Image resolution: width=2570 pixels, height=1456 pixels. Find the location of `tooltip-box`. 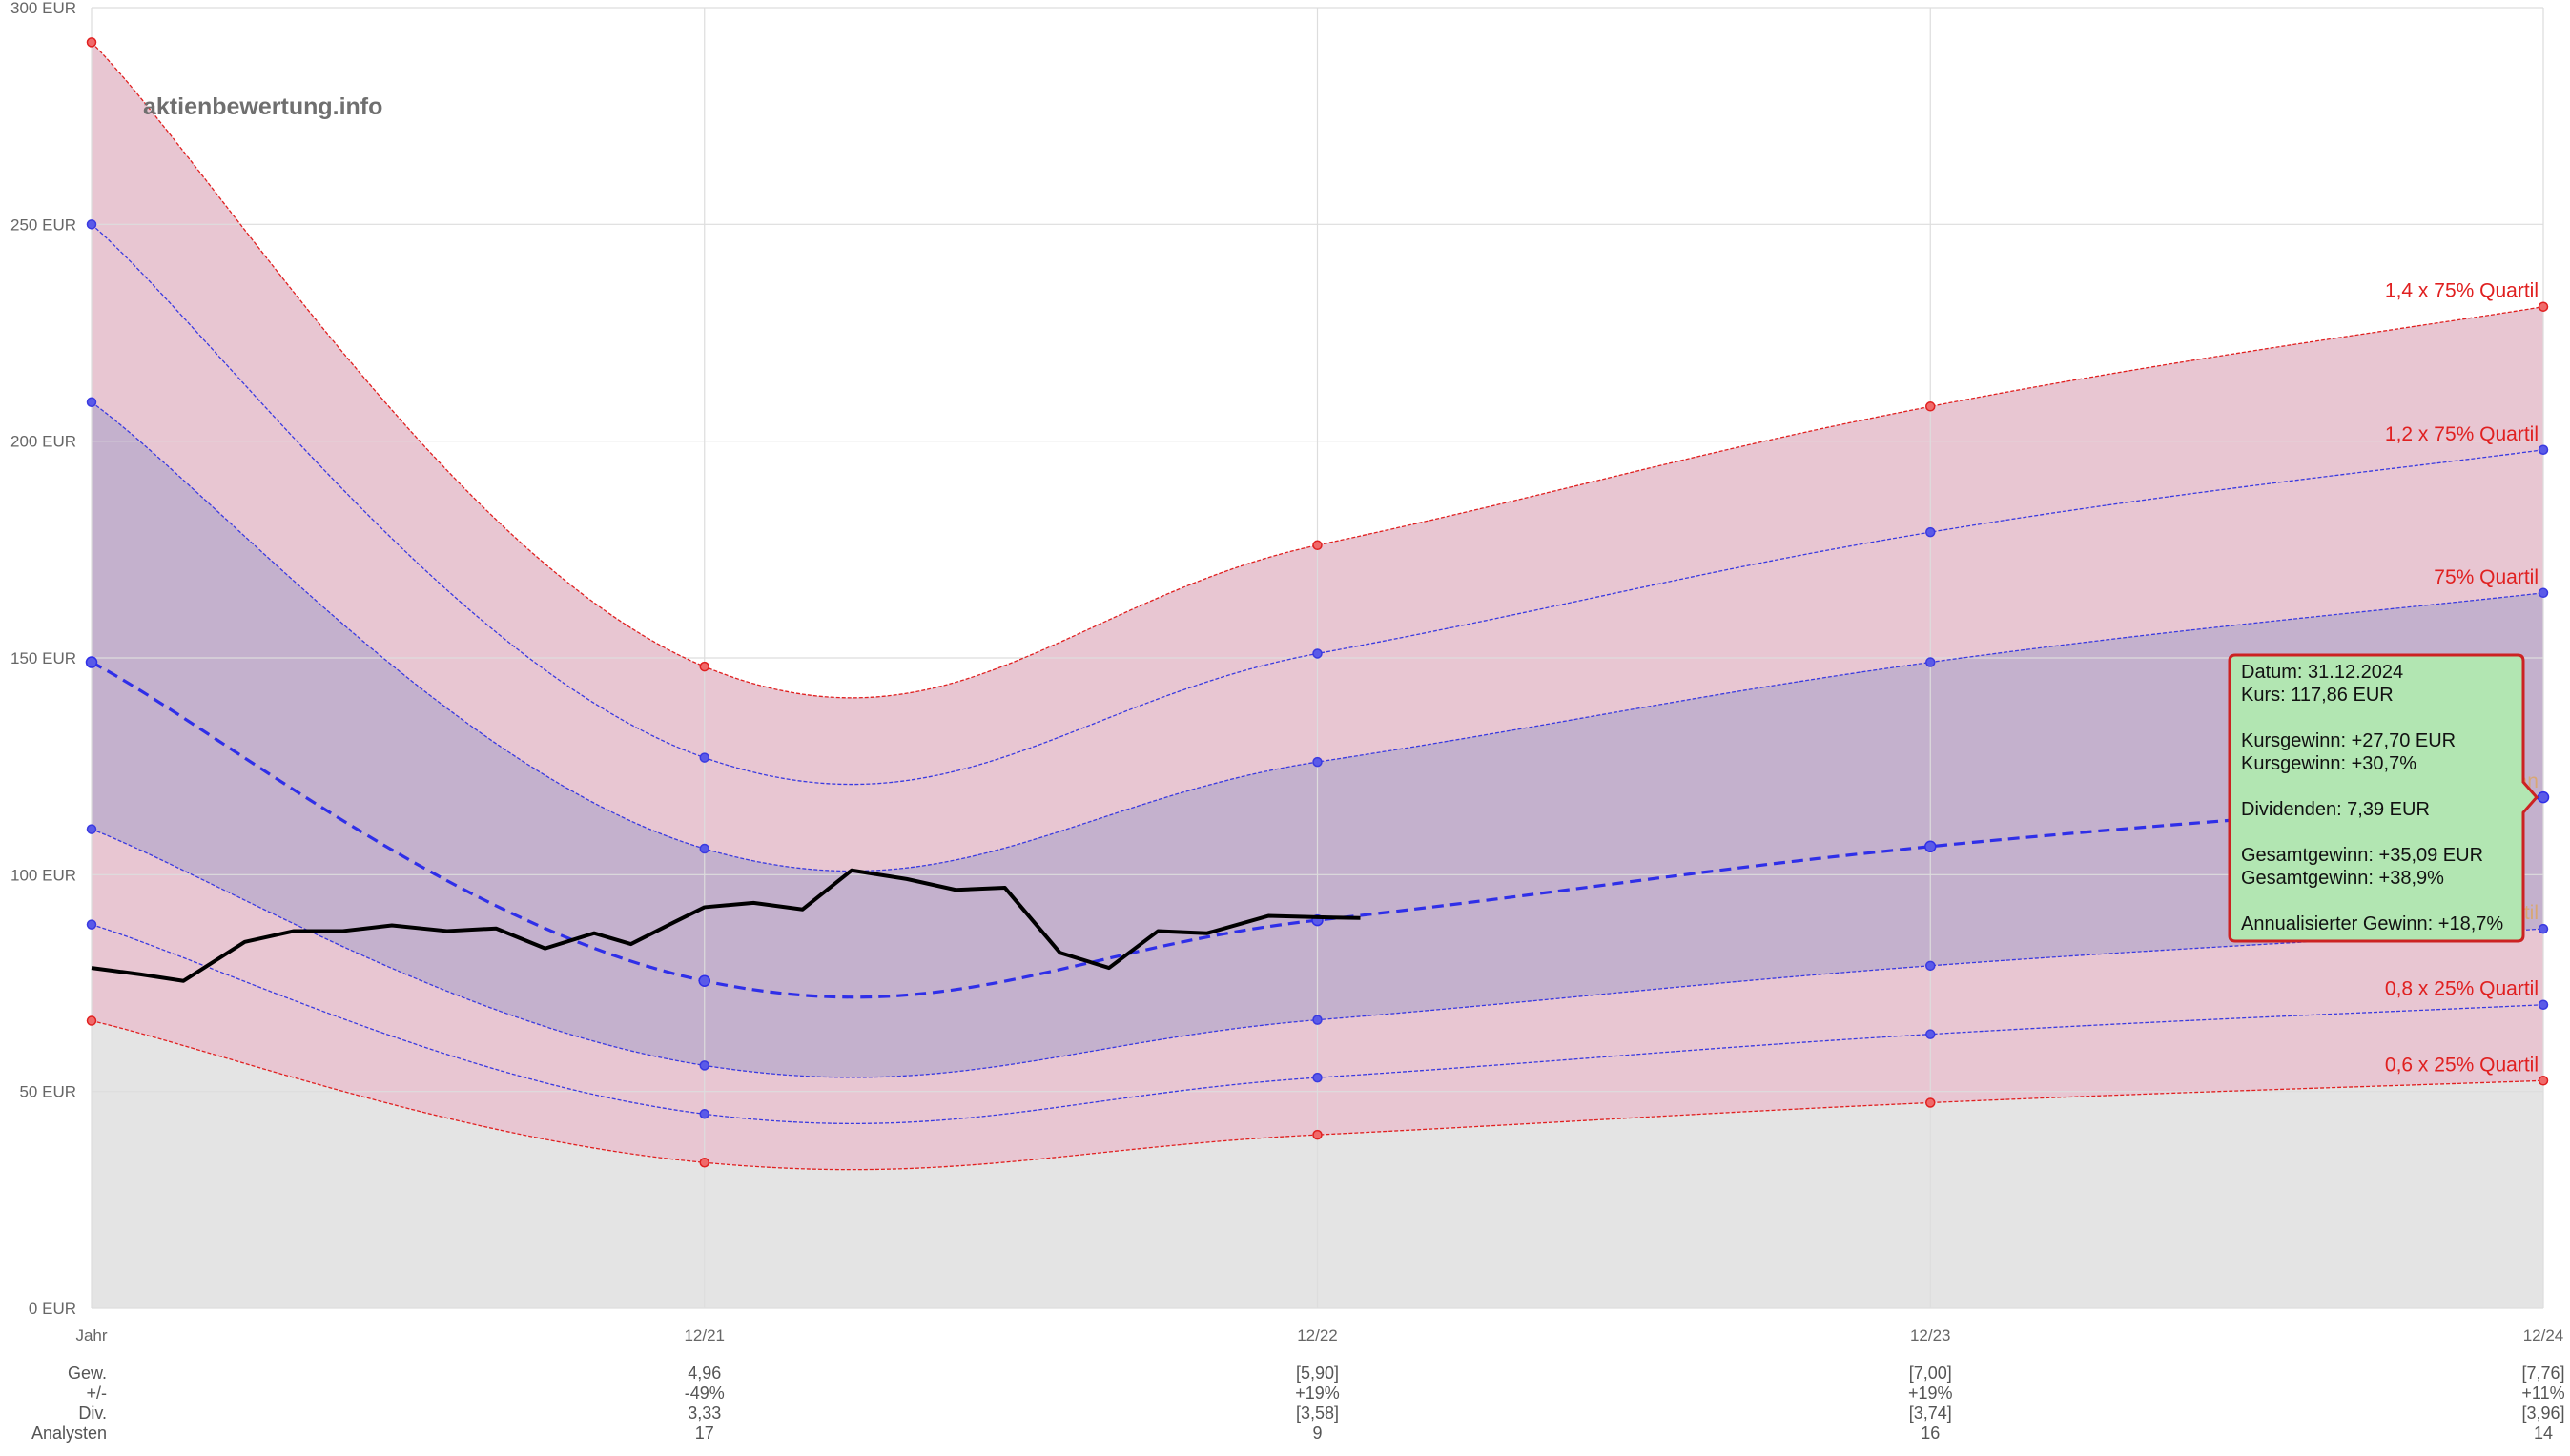

tooltip-box is located at coordinates (2383, 798).